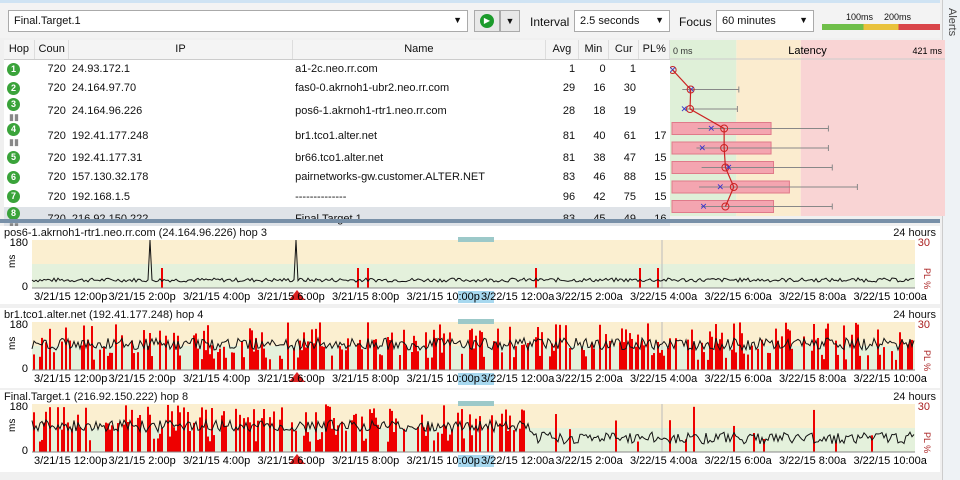  What do you see at coordinates (419, 135) in the screenshot?
I see `name-cell: br1.tco1.alter.net` at bounding box center [419, 135].